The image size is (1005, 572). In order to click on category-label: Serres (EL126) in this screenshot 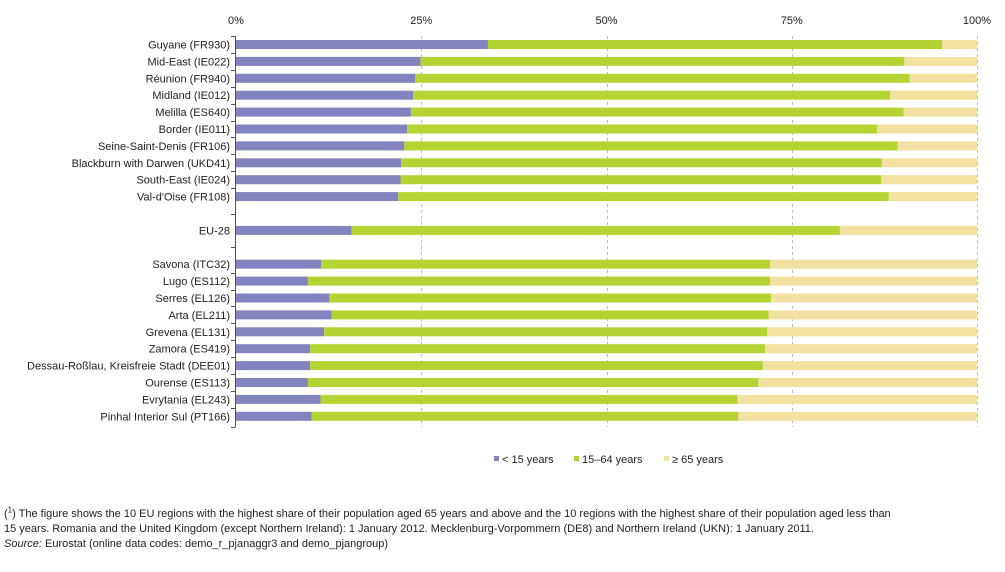, I will do `click(192, 299)`.